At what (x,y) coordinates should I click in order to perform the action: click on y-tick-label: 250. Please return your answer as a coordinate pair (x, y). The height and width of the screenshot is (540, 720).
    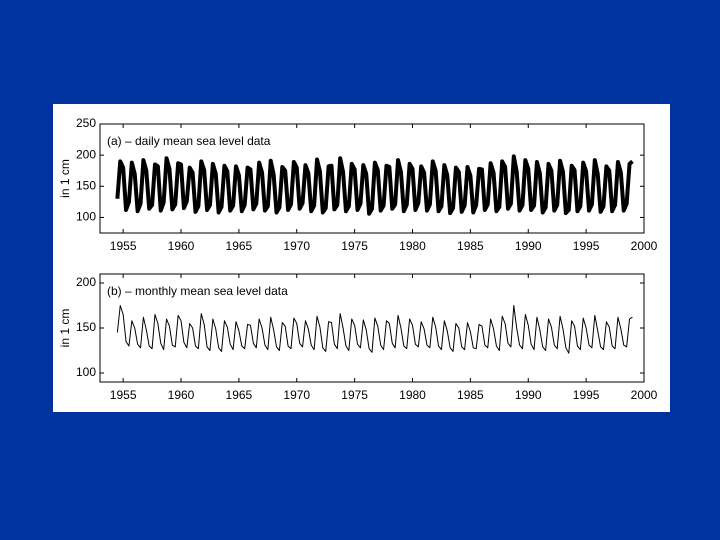
    Looking at the image, I should click on (86, 123).